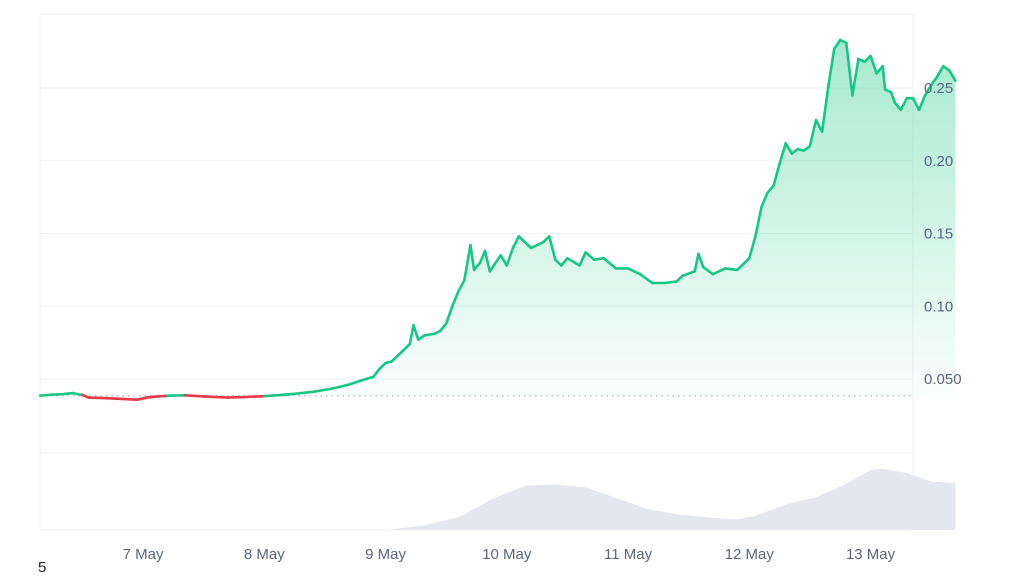 The height and width of the screenshot is (576, 1024). I want to click on y-tick-label-4: 0.25, so click(938, 88).